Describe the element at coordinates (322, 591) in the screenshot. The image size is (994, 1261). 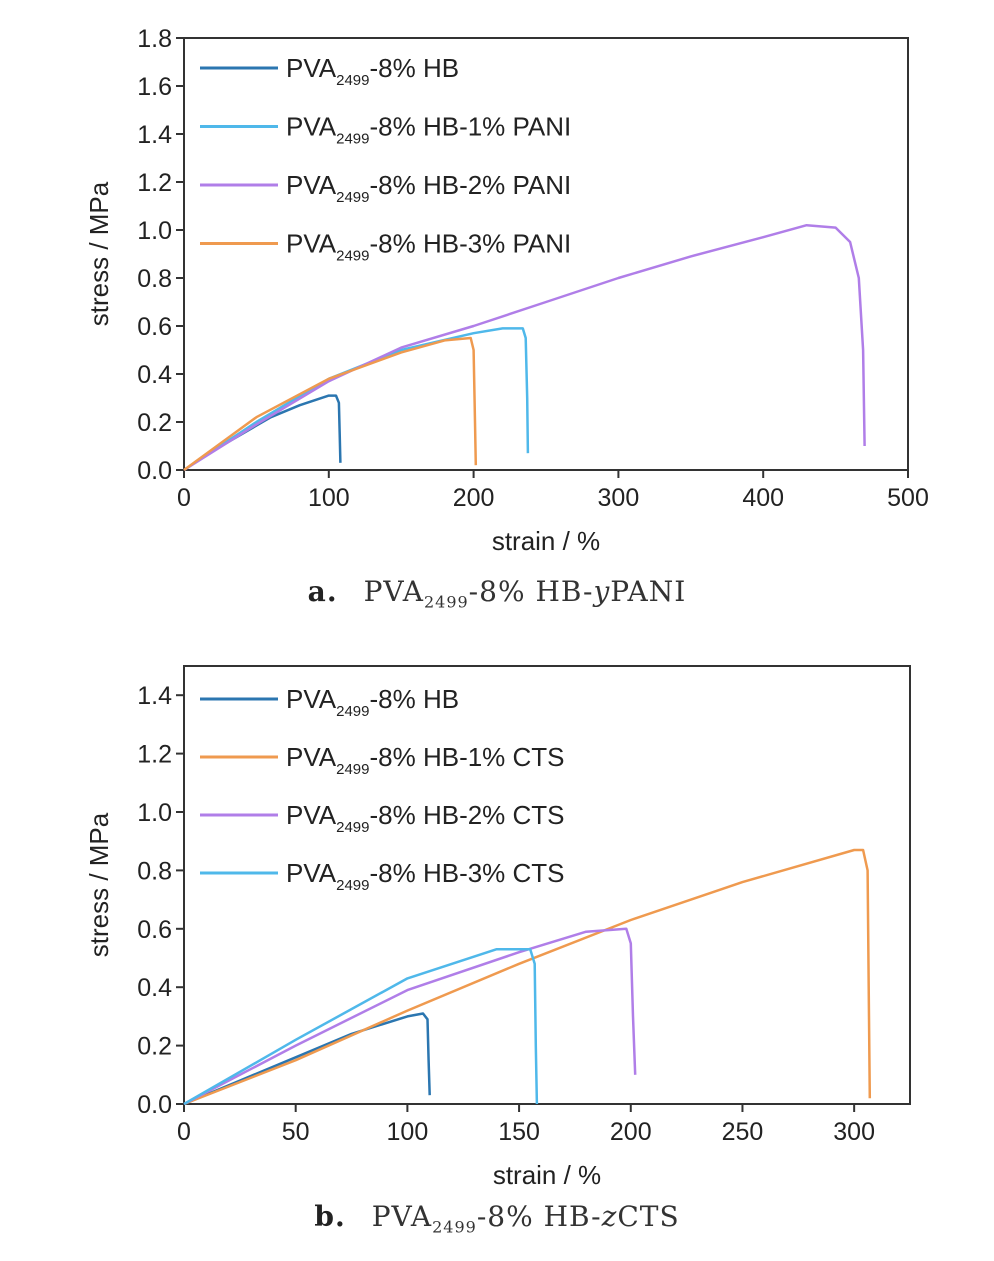
I see `caption-tag: a.` at that location.